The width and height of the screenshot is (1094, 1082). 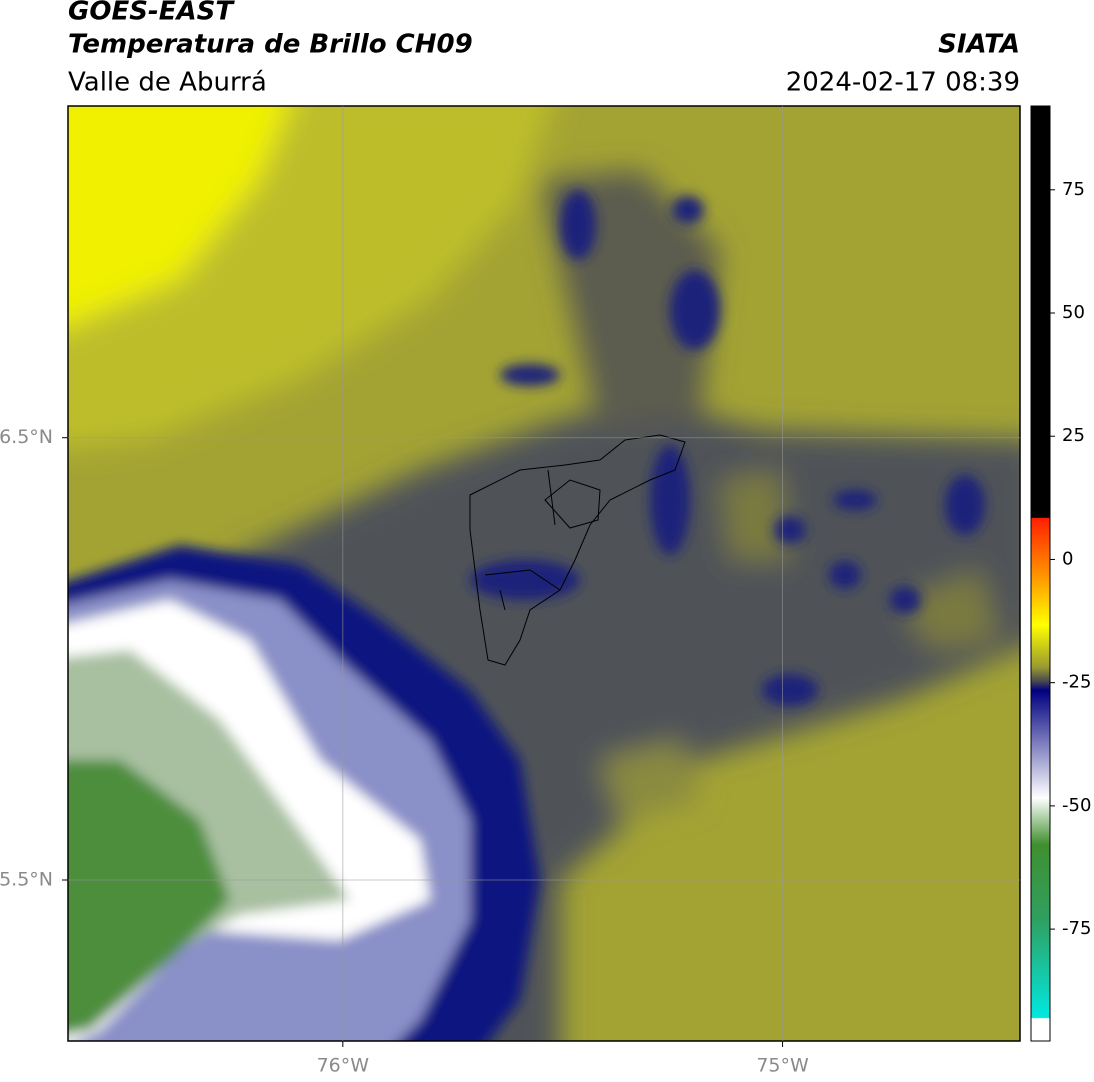 What do you see at coordinates (782, 1066) in the screenshot?
I see `x-tick-label: 75°W` at bounding box center [782, 1066].